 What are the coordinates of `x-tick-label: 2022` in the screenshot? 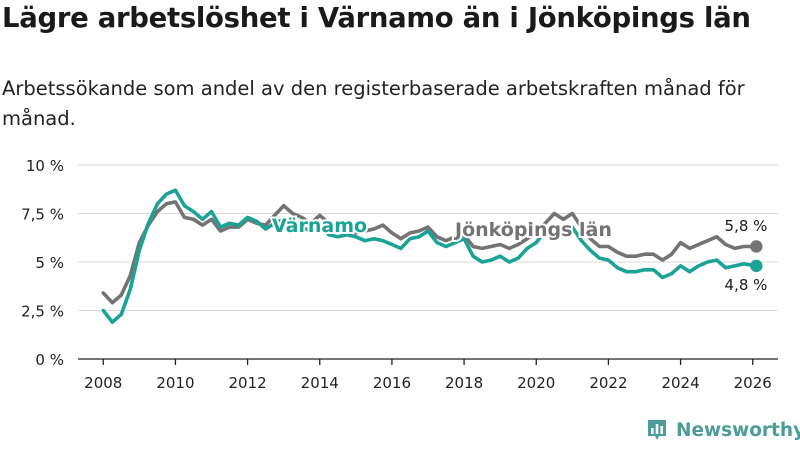 It's located at (608, 383).